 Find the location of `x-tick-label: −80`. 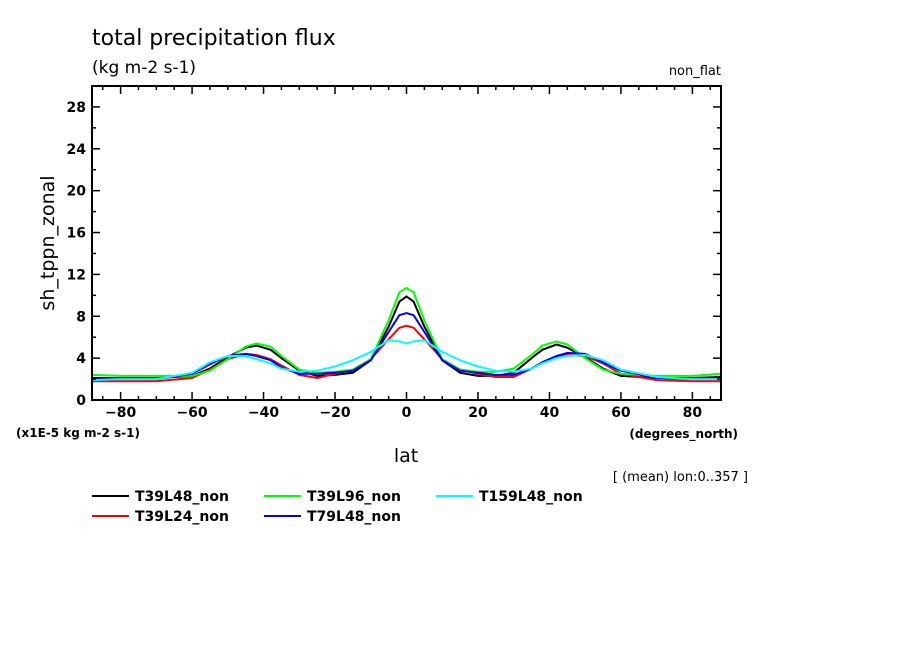

x-tick-label: −80 is located at coordinates (120, 413).